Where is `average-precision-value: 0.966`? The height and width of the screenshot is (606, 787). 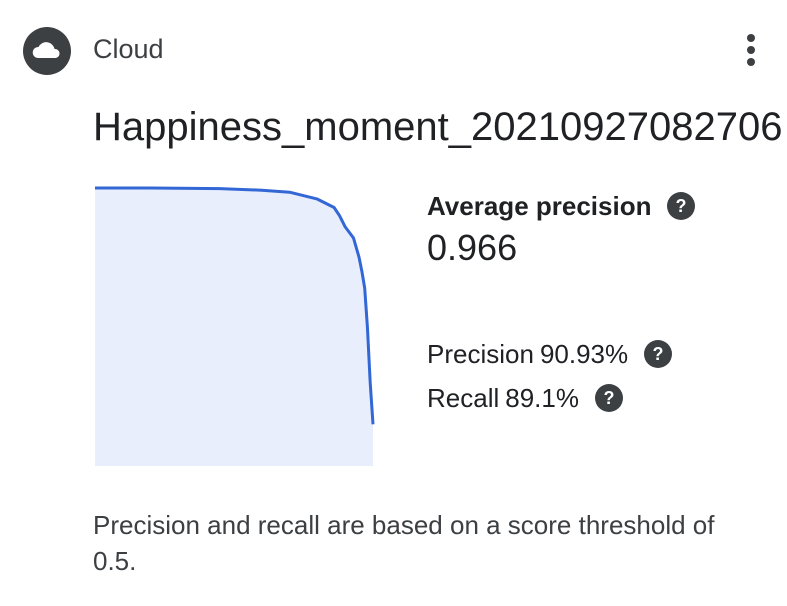 average-precision-value: 0.966 is located at coordinates (472, 247).